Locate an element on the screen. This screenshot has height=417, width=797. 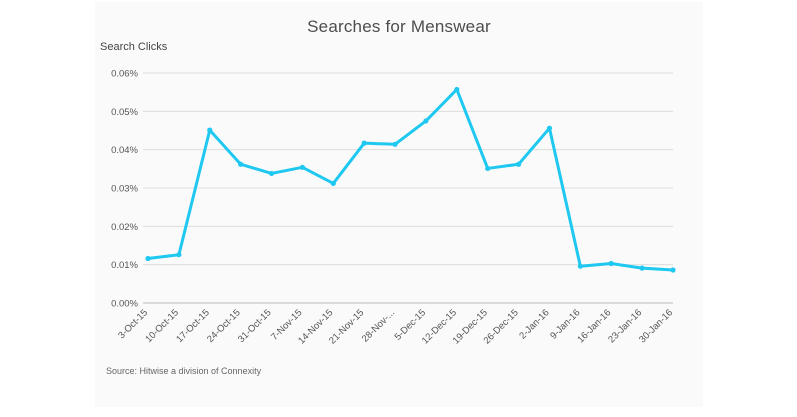
x-tick-label: 2-Jan-16 is located at coordinates (534, 324).